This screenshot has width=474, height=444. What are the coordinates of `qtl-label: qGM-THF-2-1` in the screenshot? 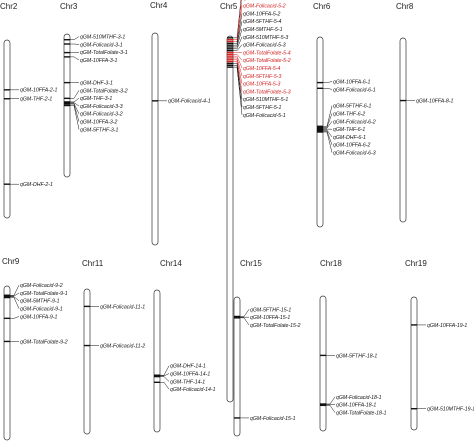 It's located at (36, 100).